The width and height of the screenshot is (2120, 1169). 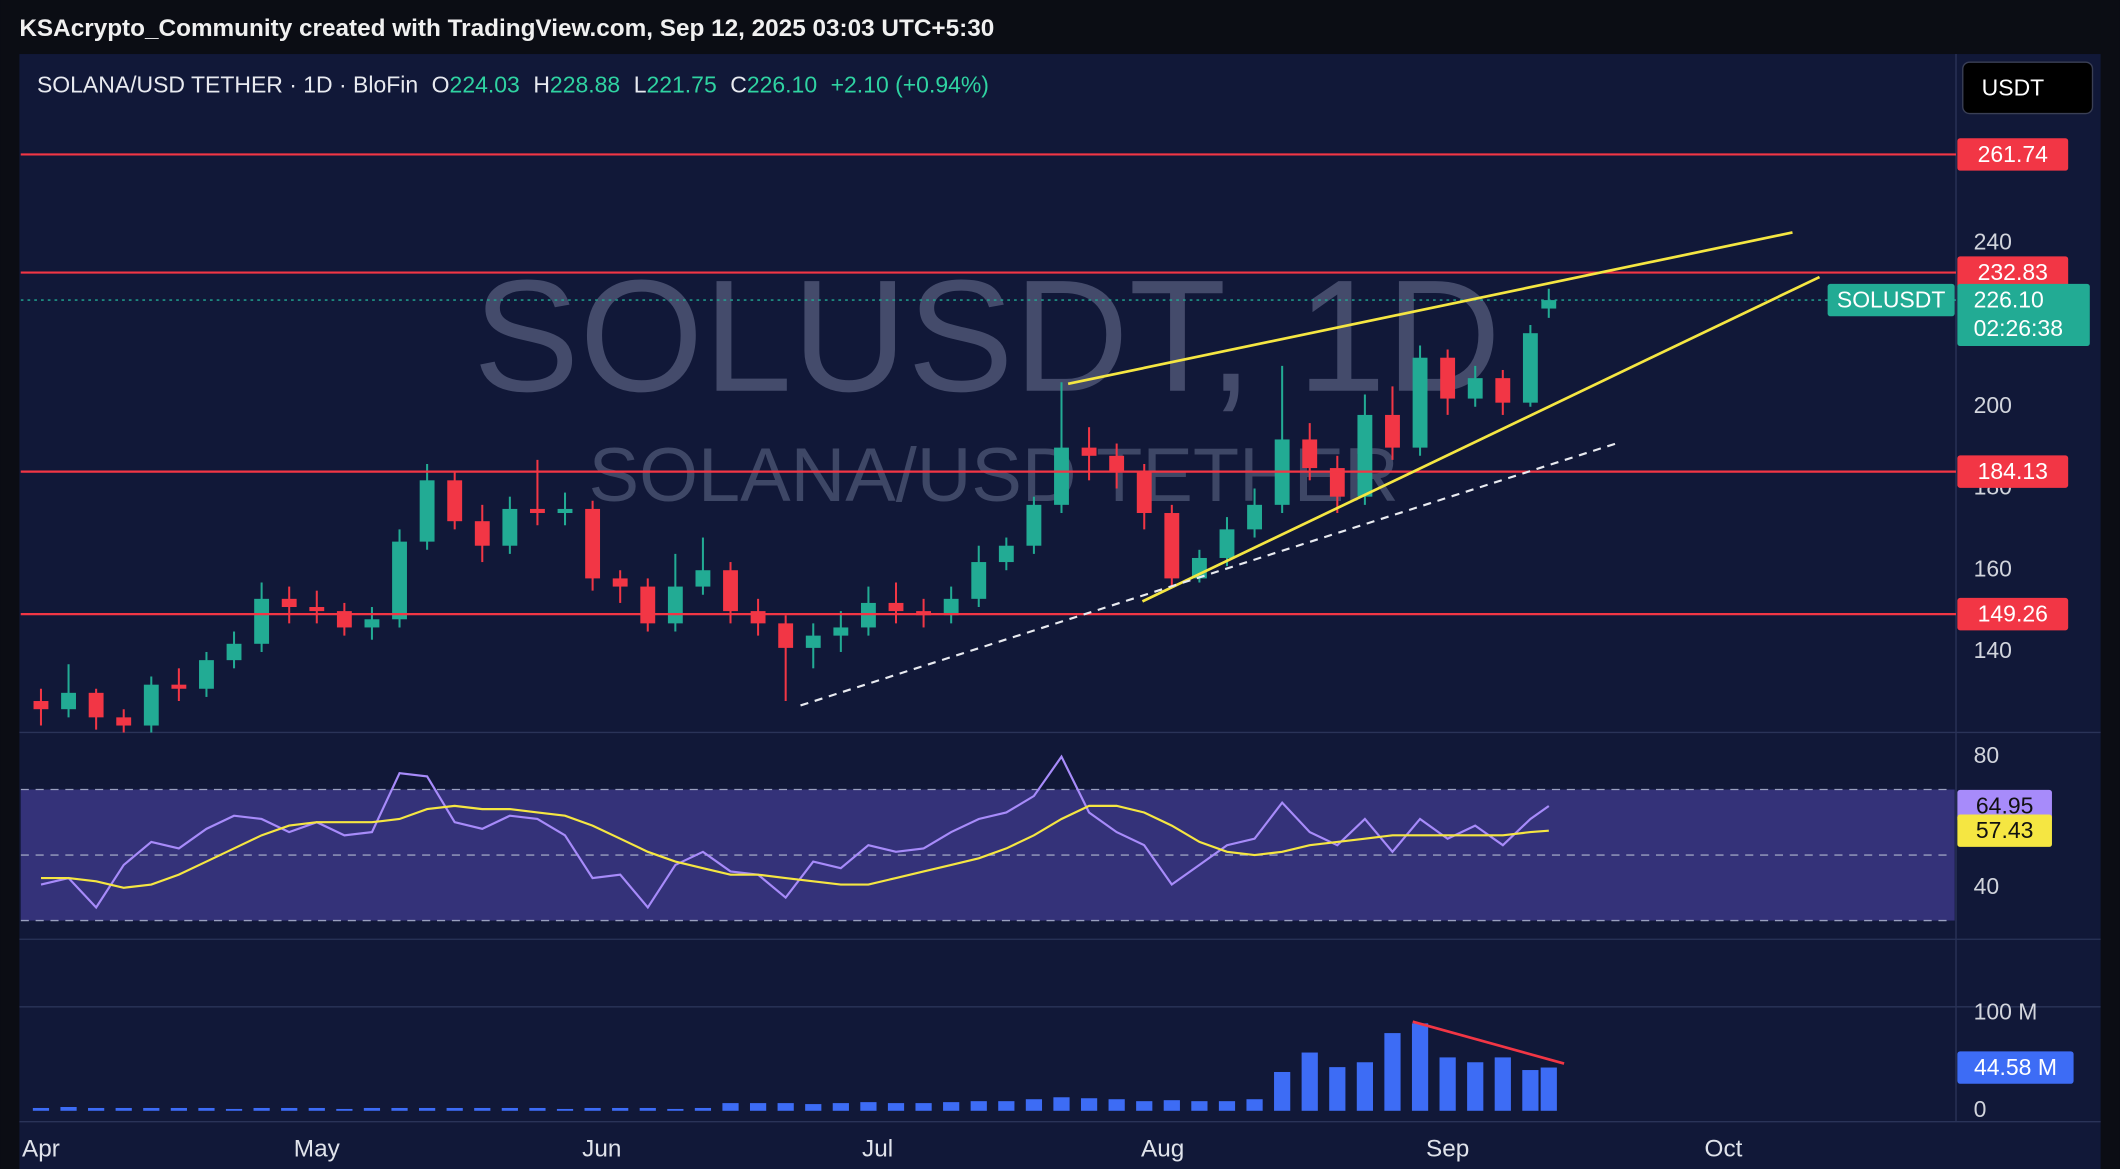 I want to click on currency-button, so click(x=2028, y=88).